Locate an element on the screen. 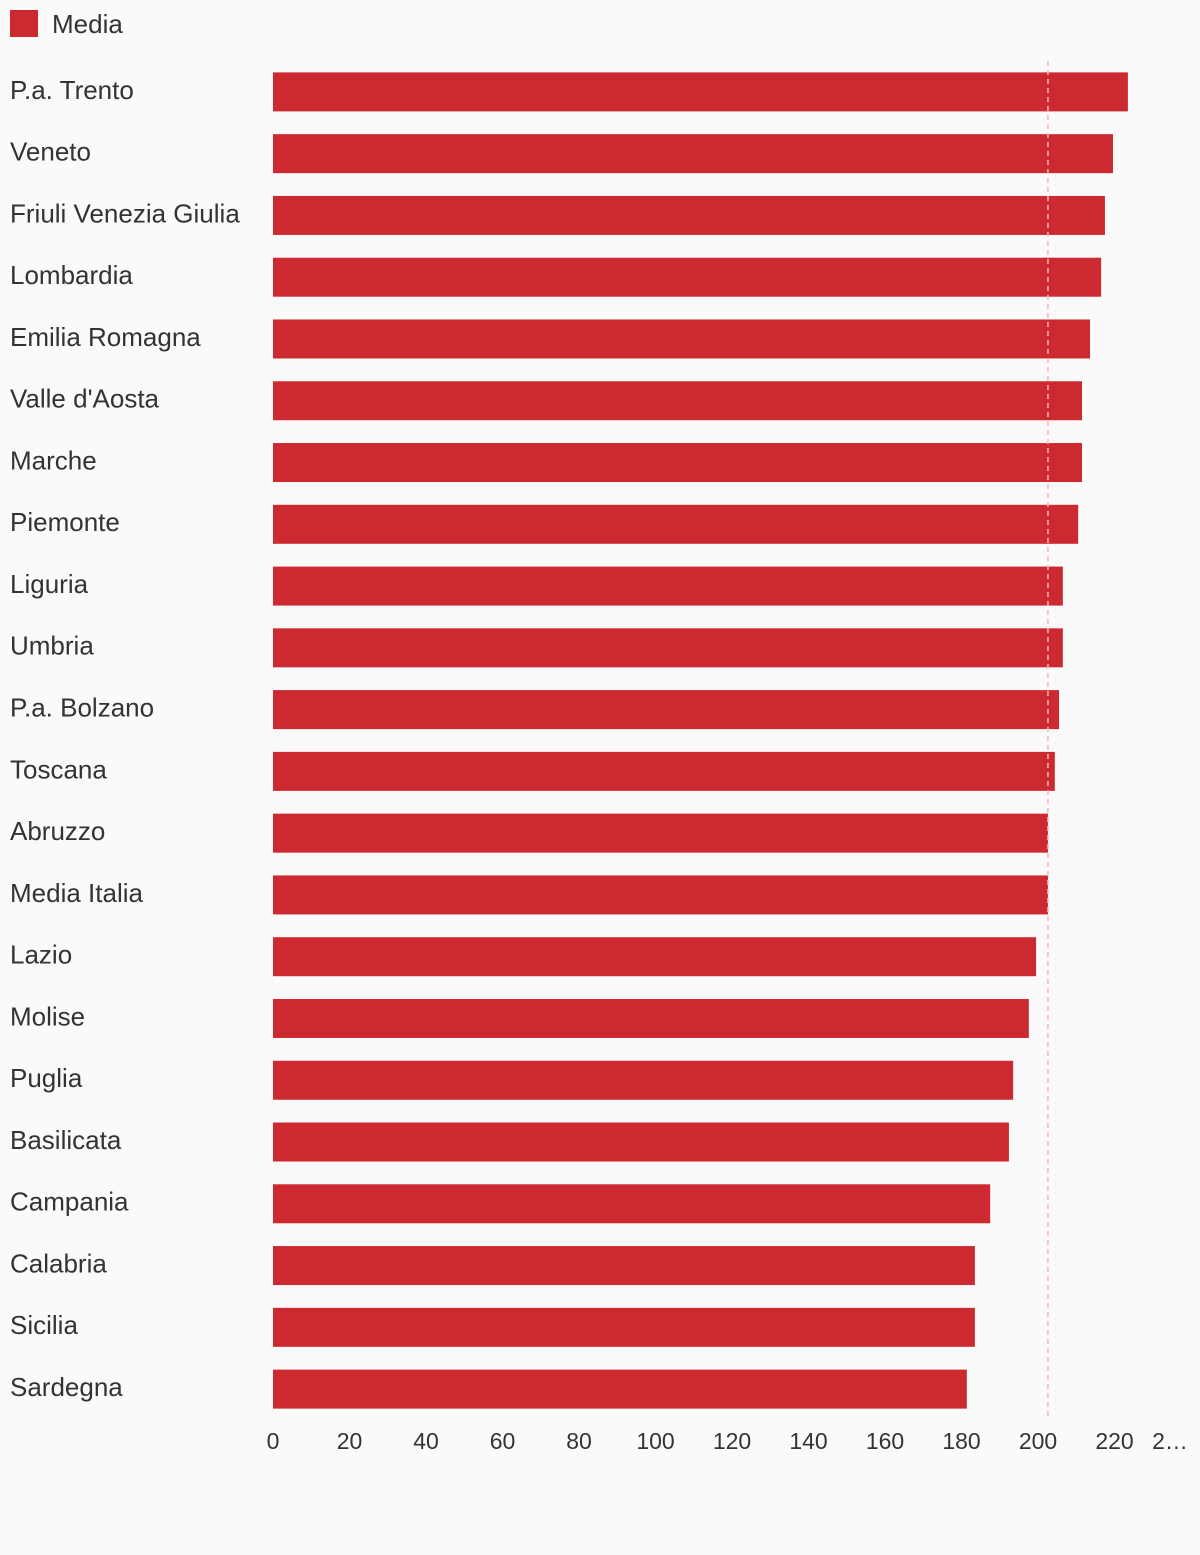 This screenshot has width=1200, height=1555. x-tick-label: 160 is located at coordinates (885, 1441).